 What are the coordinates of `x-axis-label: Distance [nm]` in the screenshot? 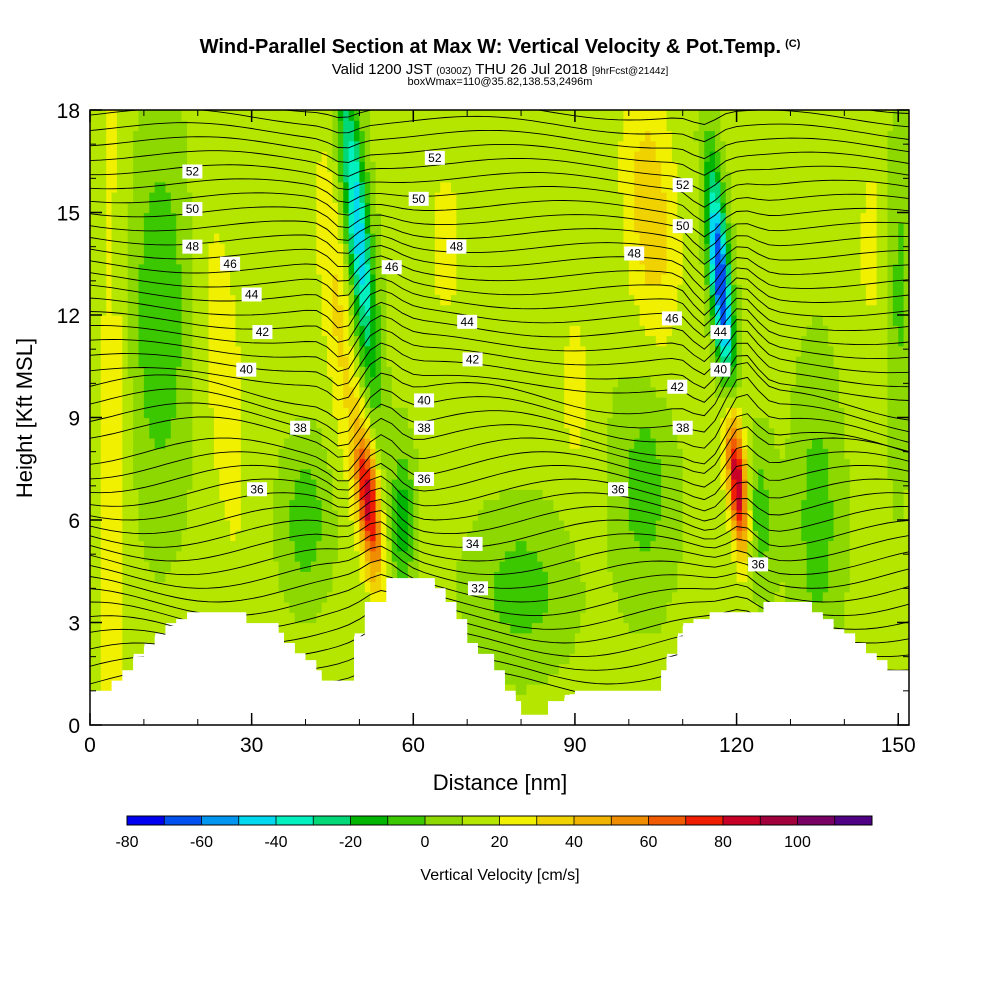 It's located at (500, 782).